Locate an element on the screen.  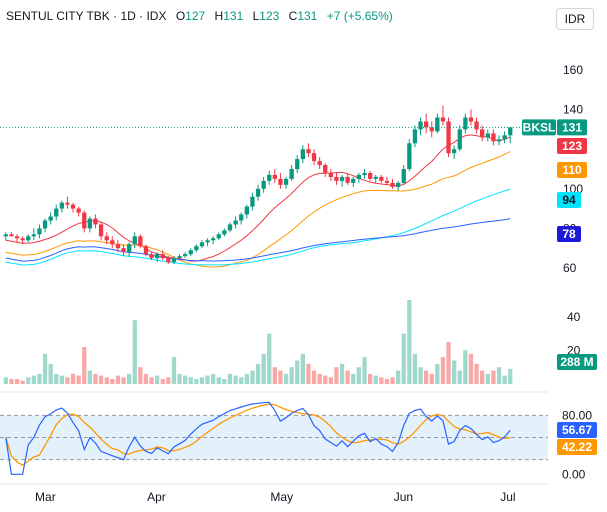
open-value: 127 is located at coordinates (195, 16).